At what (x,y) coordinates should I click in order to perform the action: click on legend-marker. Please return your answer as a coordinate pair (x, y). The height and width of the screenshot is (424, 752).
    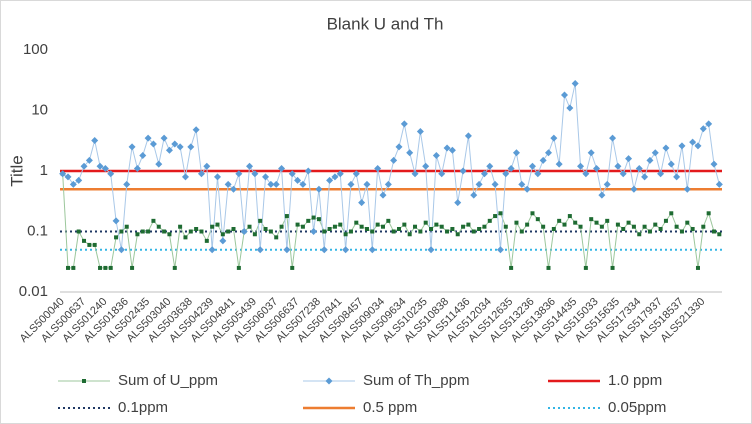
    Looking at the image, I should click on (84, 381).